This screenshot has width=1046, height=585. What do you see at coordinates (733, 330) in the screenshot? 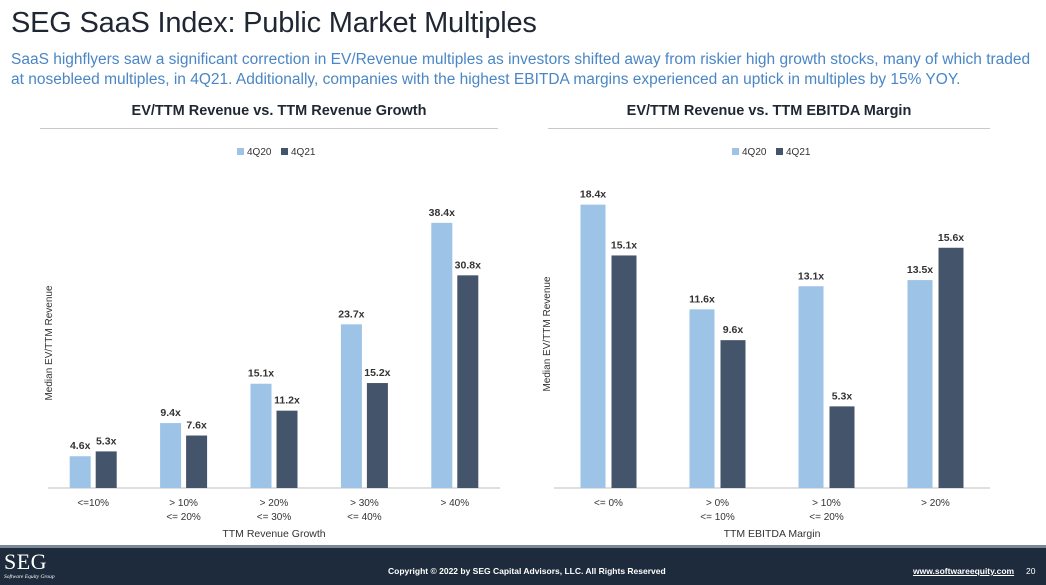
I see `chart-2-data-label-4q21-2: 9.6x` at bounding box center [733, 330].